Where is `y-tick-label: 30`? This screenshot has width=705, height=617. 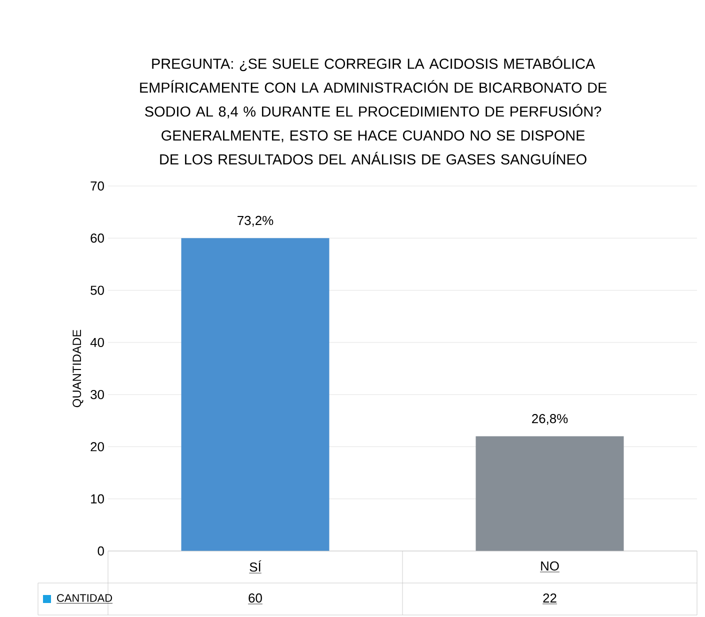
y-tick-label: 30 is located at coordinates (97, 395).